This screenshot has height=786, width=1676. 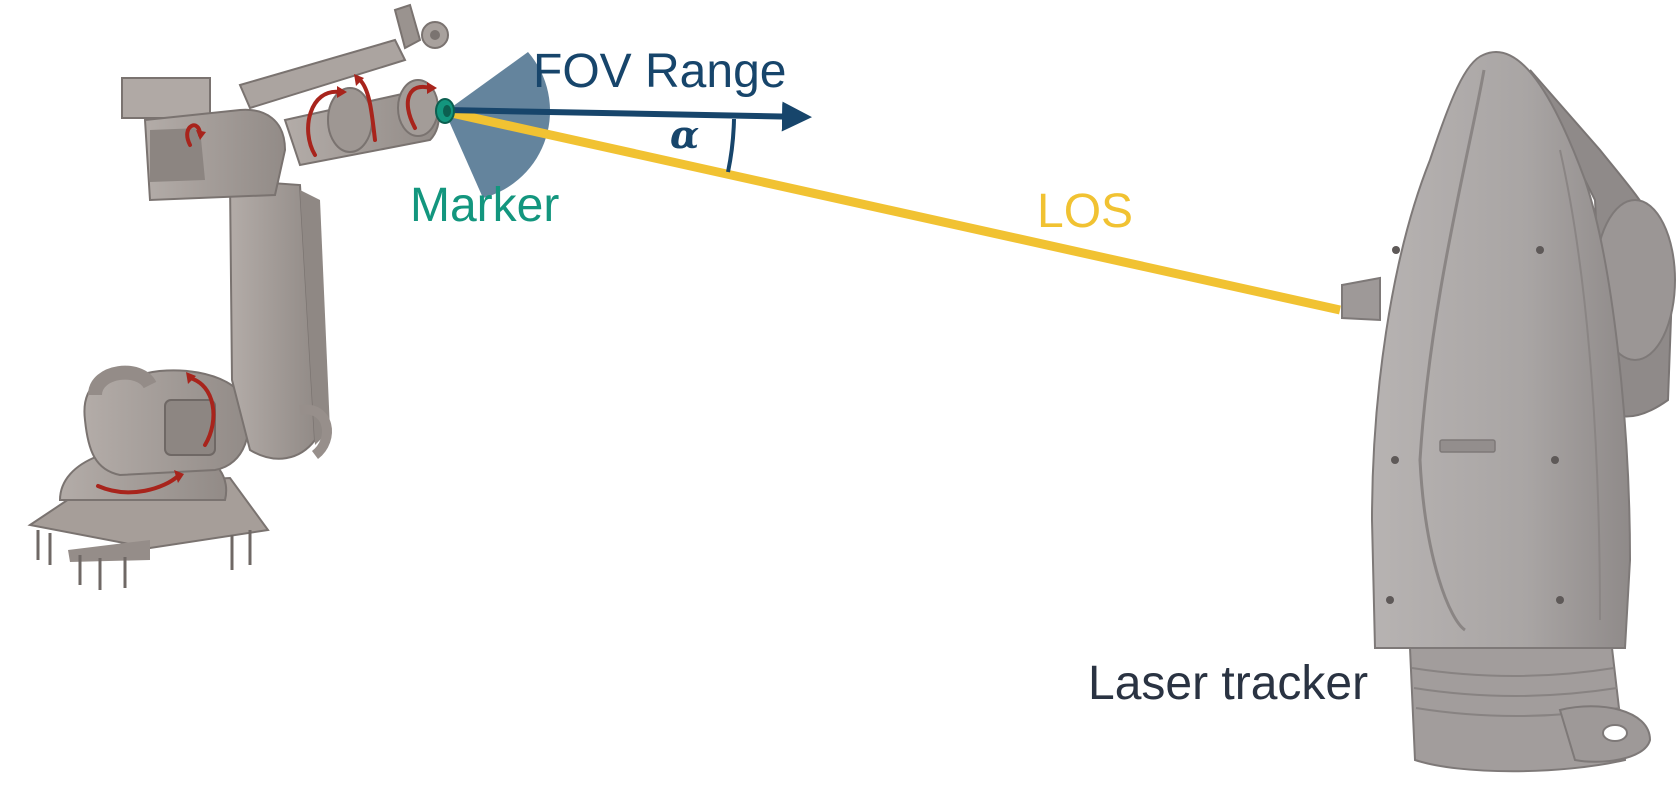 What do you see at coordinates (485, 205) in the screenshot?
I see `marker-label: Marker` at bounding box center [485, 205].